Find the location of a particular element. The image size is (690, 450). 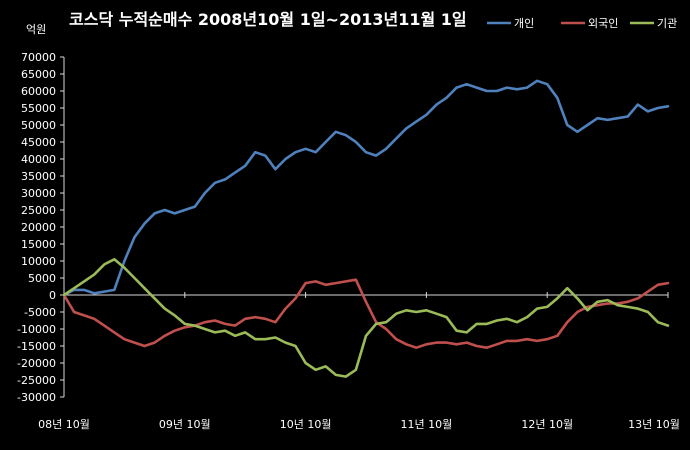

y-tick-label: 50000 is located at coordinates (38, 125).